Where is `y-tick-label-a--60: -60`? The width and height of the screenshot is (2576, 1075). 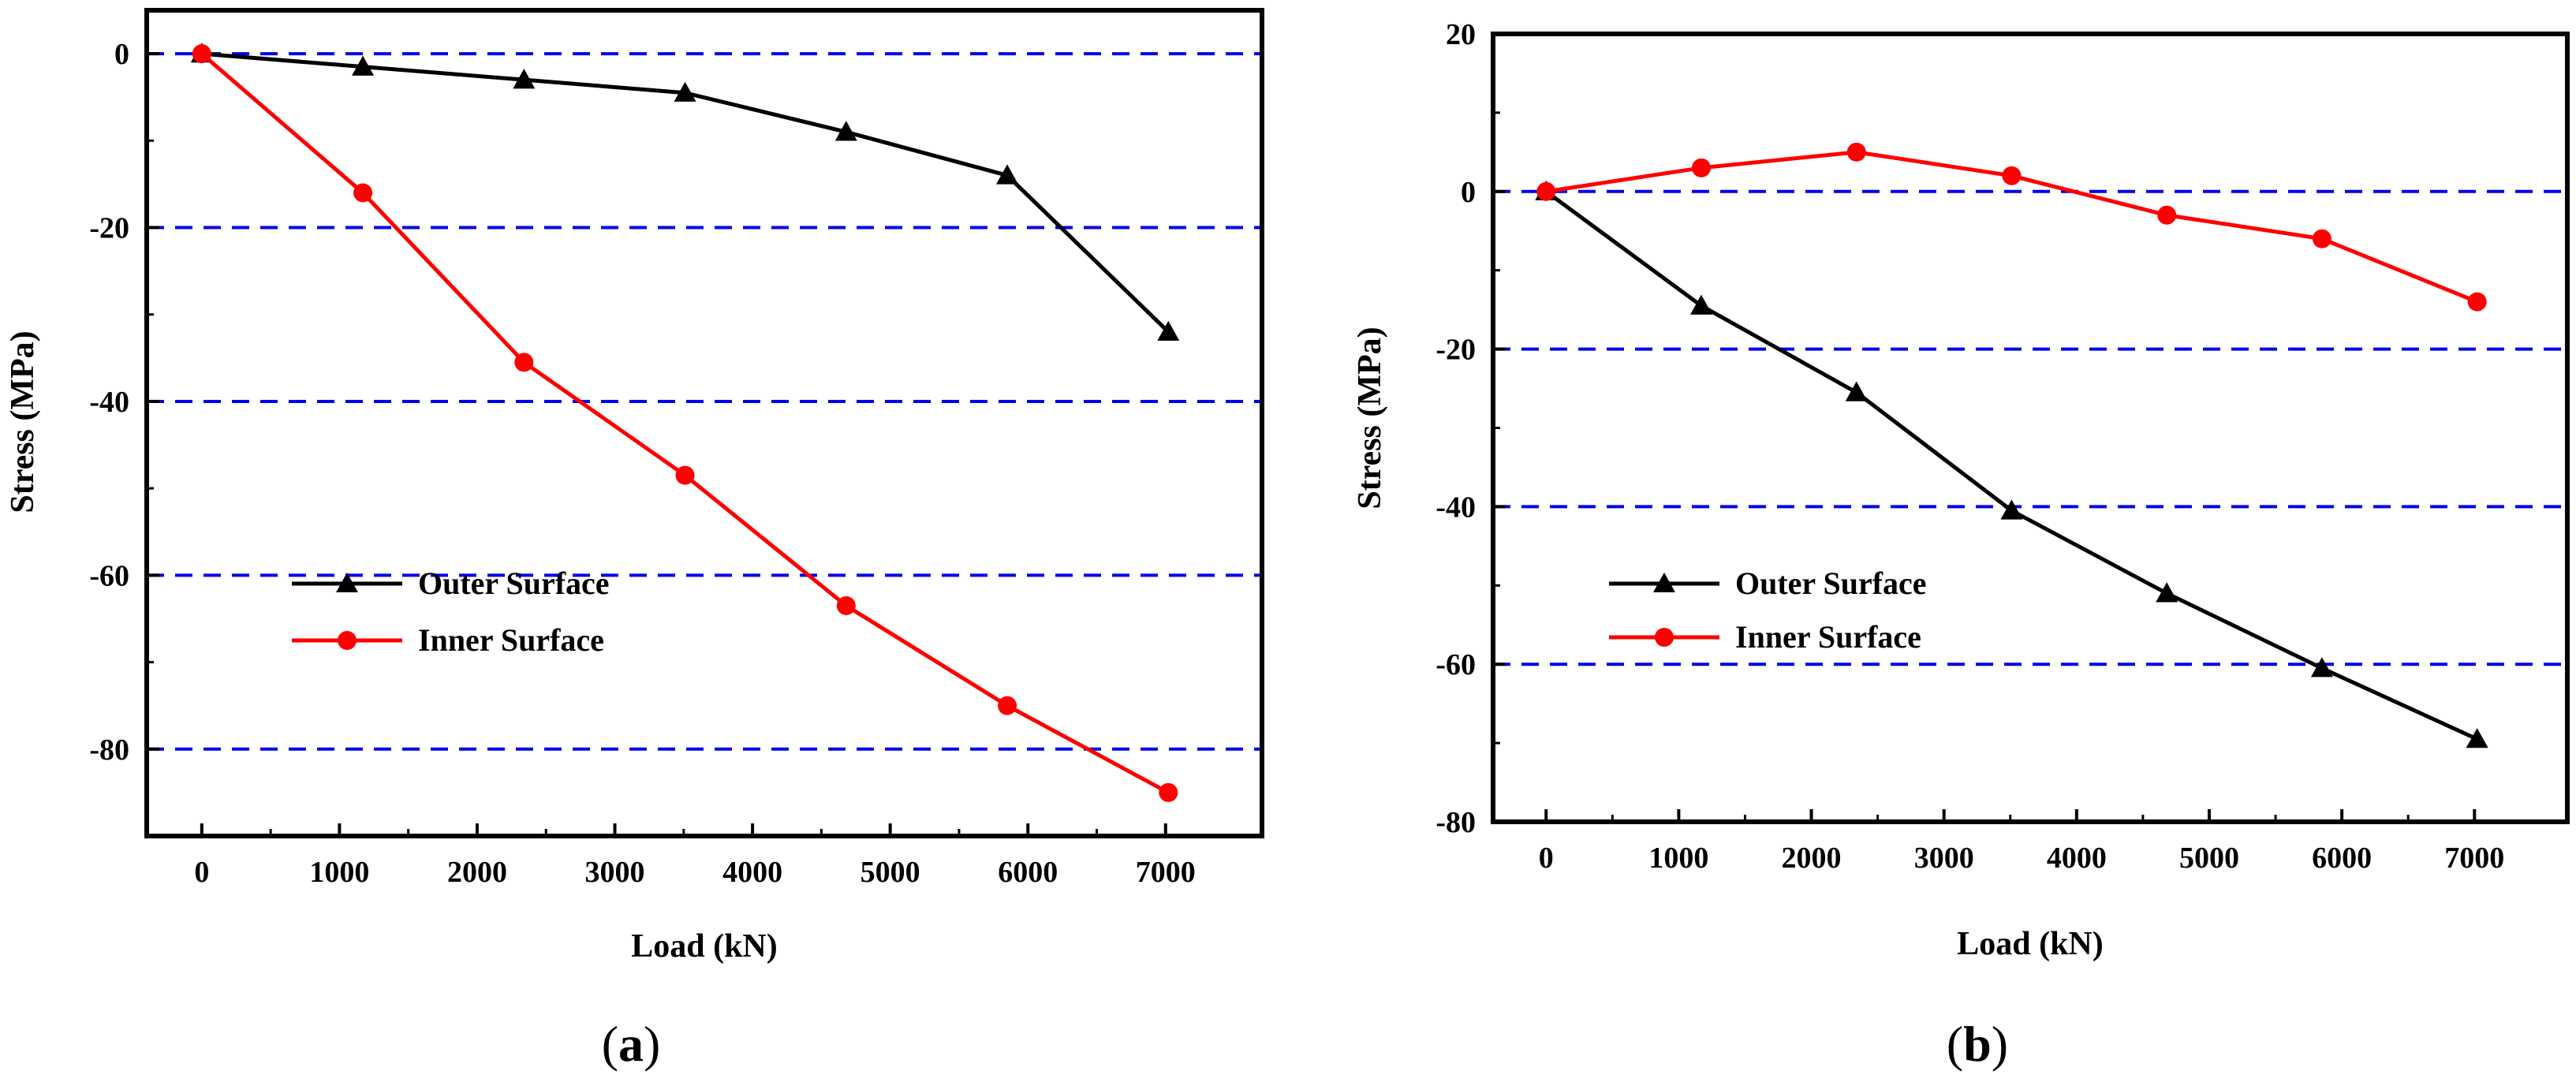 y-tick-label-a--60: -60 is located at coordinates (109, 575).